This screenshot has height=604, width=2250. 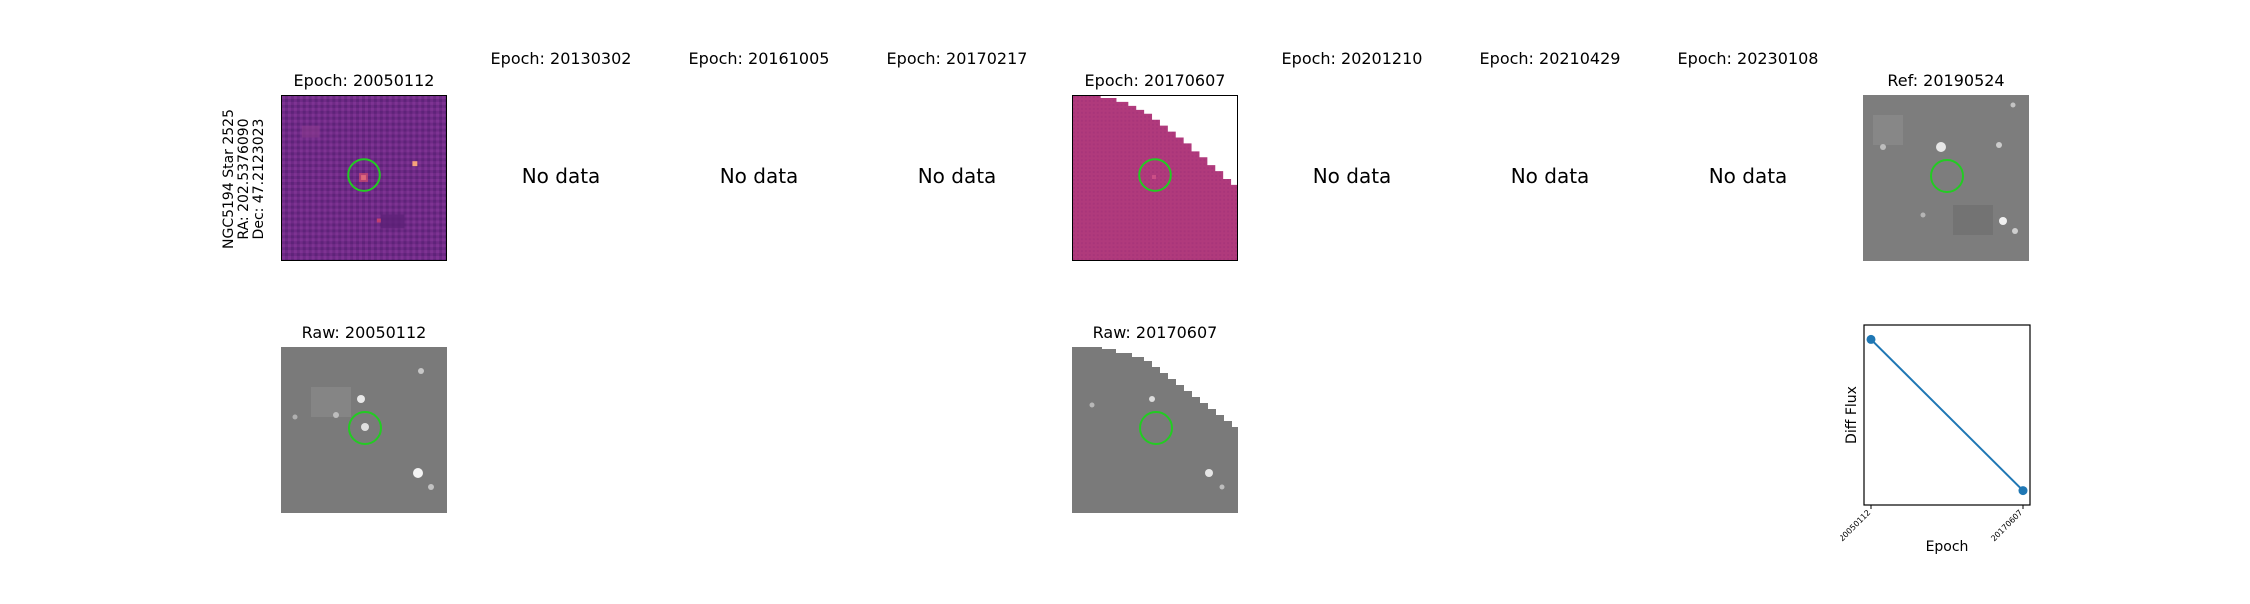 I want to click on x-tick-label: 20170607, so click(x=2006, y=525).